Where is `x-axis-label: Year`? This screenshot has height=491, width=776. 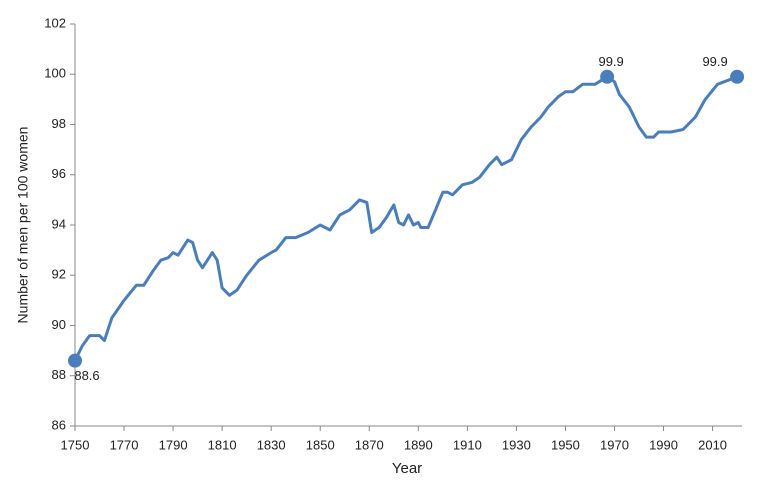
x-axis-label: Year is located at coordinates (407, 468).